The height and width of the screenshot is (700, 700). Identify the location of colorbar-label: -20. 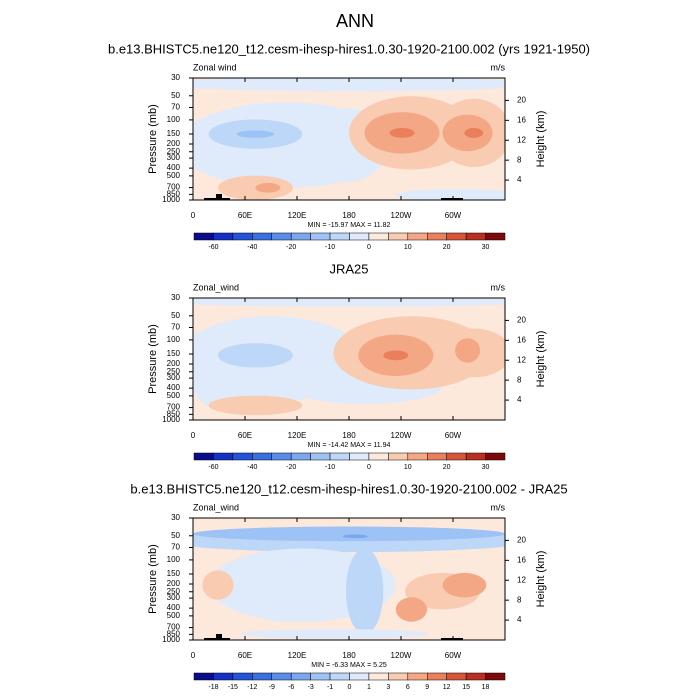
(291, 467).